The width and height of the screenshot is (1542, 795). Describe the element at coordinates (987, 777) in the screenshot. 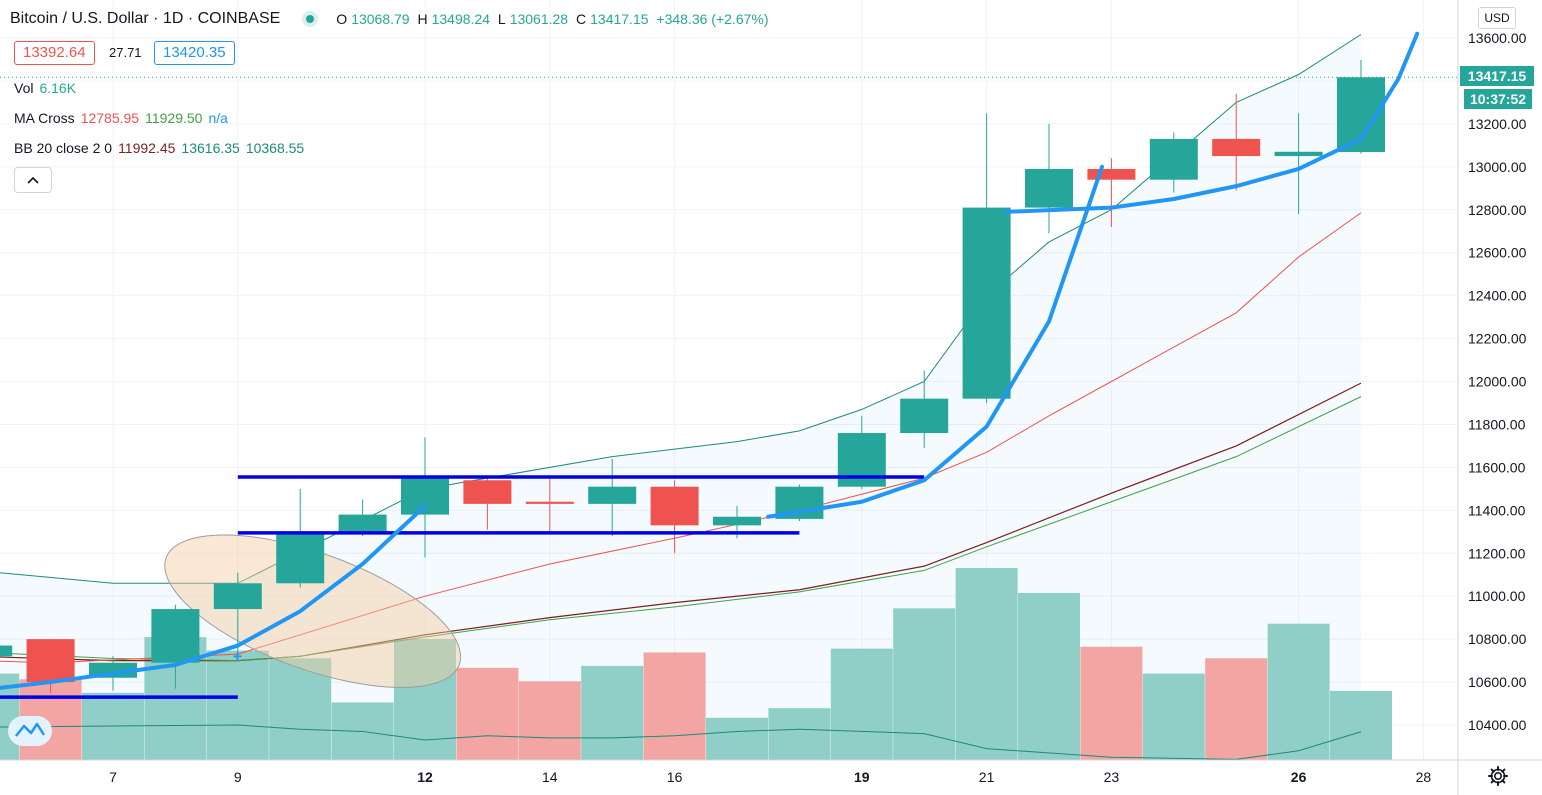

I see `x-tick-label: 21` at that location.